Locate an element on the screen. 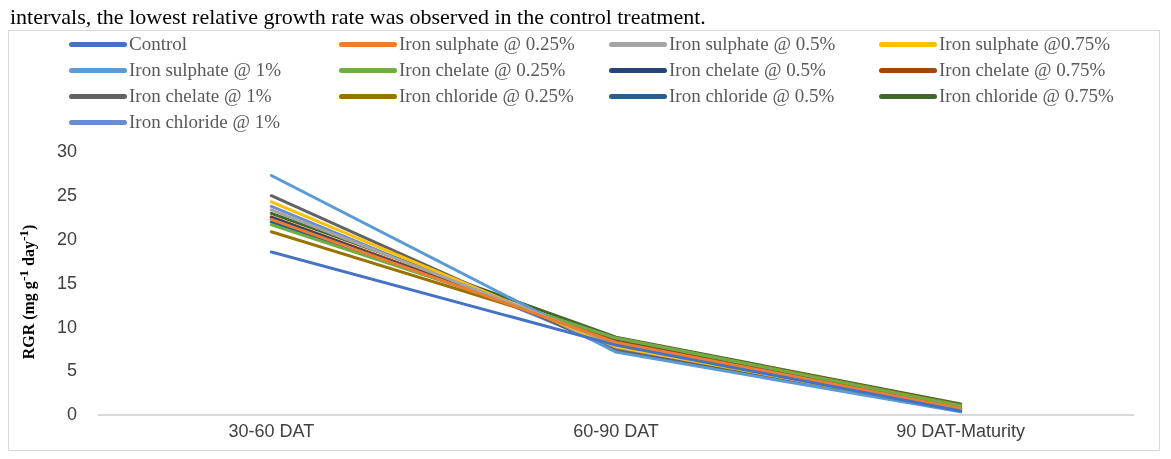  legend-label: Iron sulphate @0.75% is located at coordinates (1025, 44).